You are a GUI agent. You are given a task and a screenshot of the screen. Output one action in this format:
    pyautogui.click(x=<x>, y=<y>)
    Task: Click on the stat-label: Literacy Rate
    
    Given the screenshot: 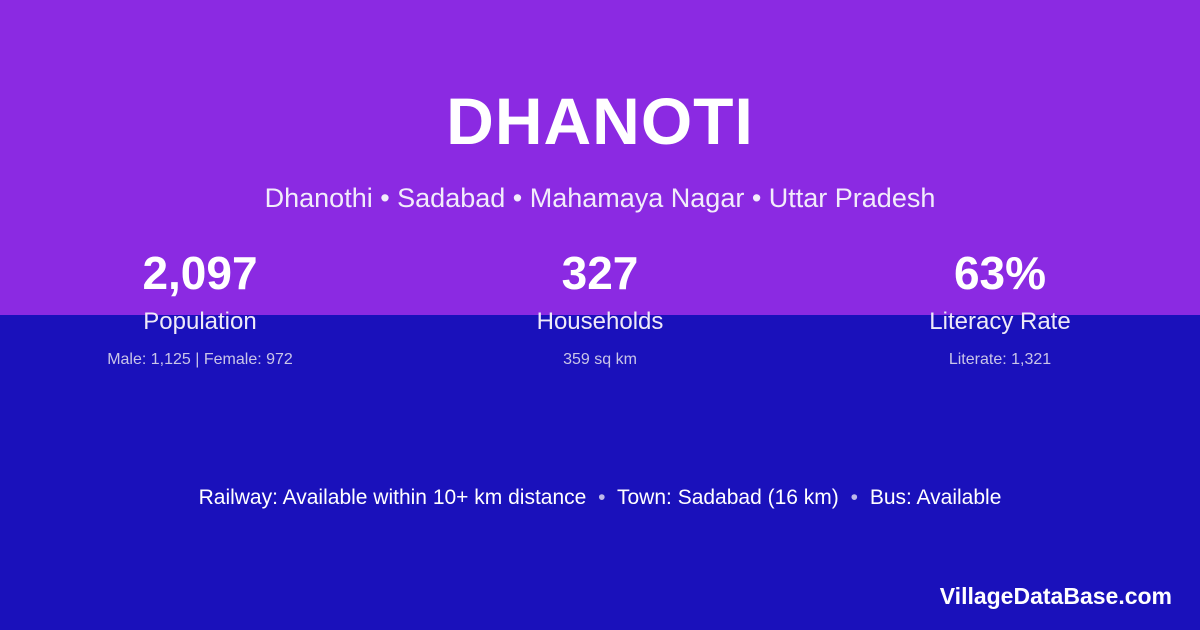 What is the action you would take?
    pyautogui.click(x=1000, y=321)
    